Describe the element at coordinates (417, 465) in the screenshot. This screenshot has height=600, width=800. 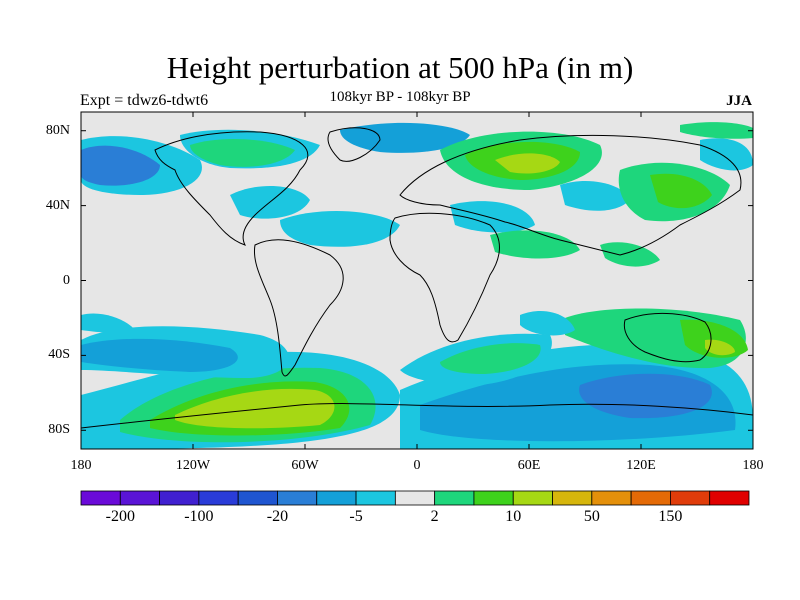
I see `lon-tick-label: 0` at that location.